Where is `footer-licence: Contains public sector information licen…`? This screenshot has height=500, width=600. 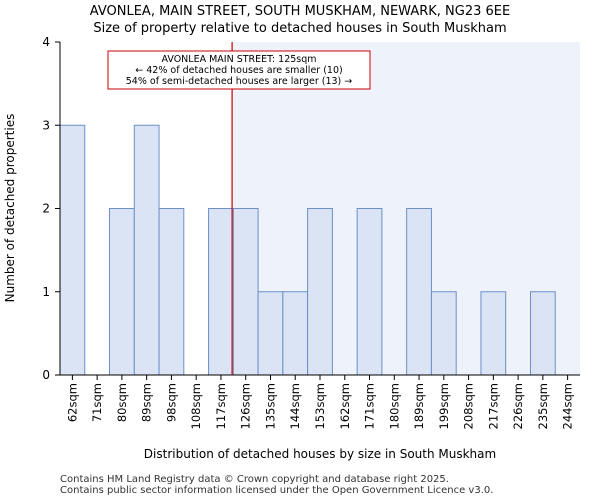
footer-licence: Contains public sector information licen… is located at coordinates (277, 490).